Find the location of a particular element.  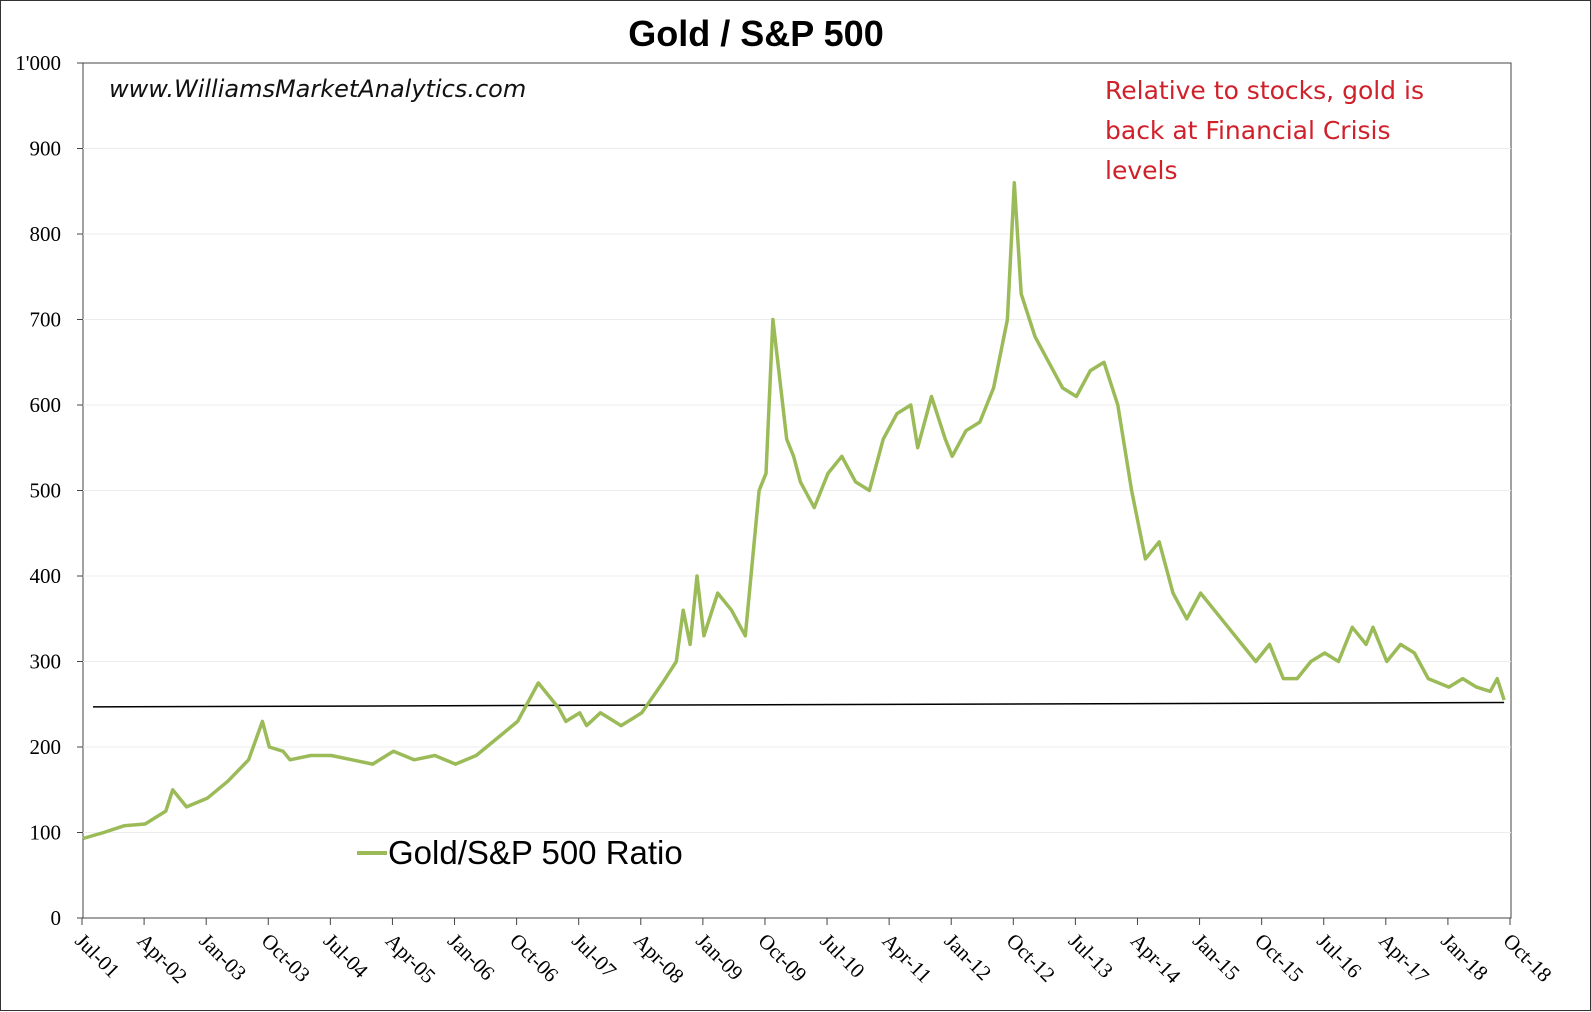

x-tick-label: Apr-11 is located at coordinates (907, 958).